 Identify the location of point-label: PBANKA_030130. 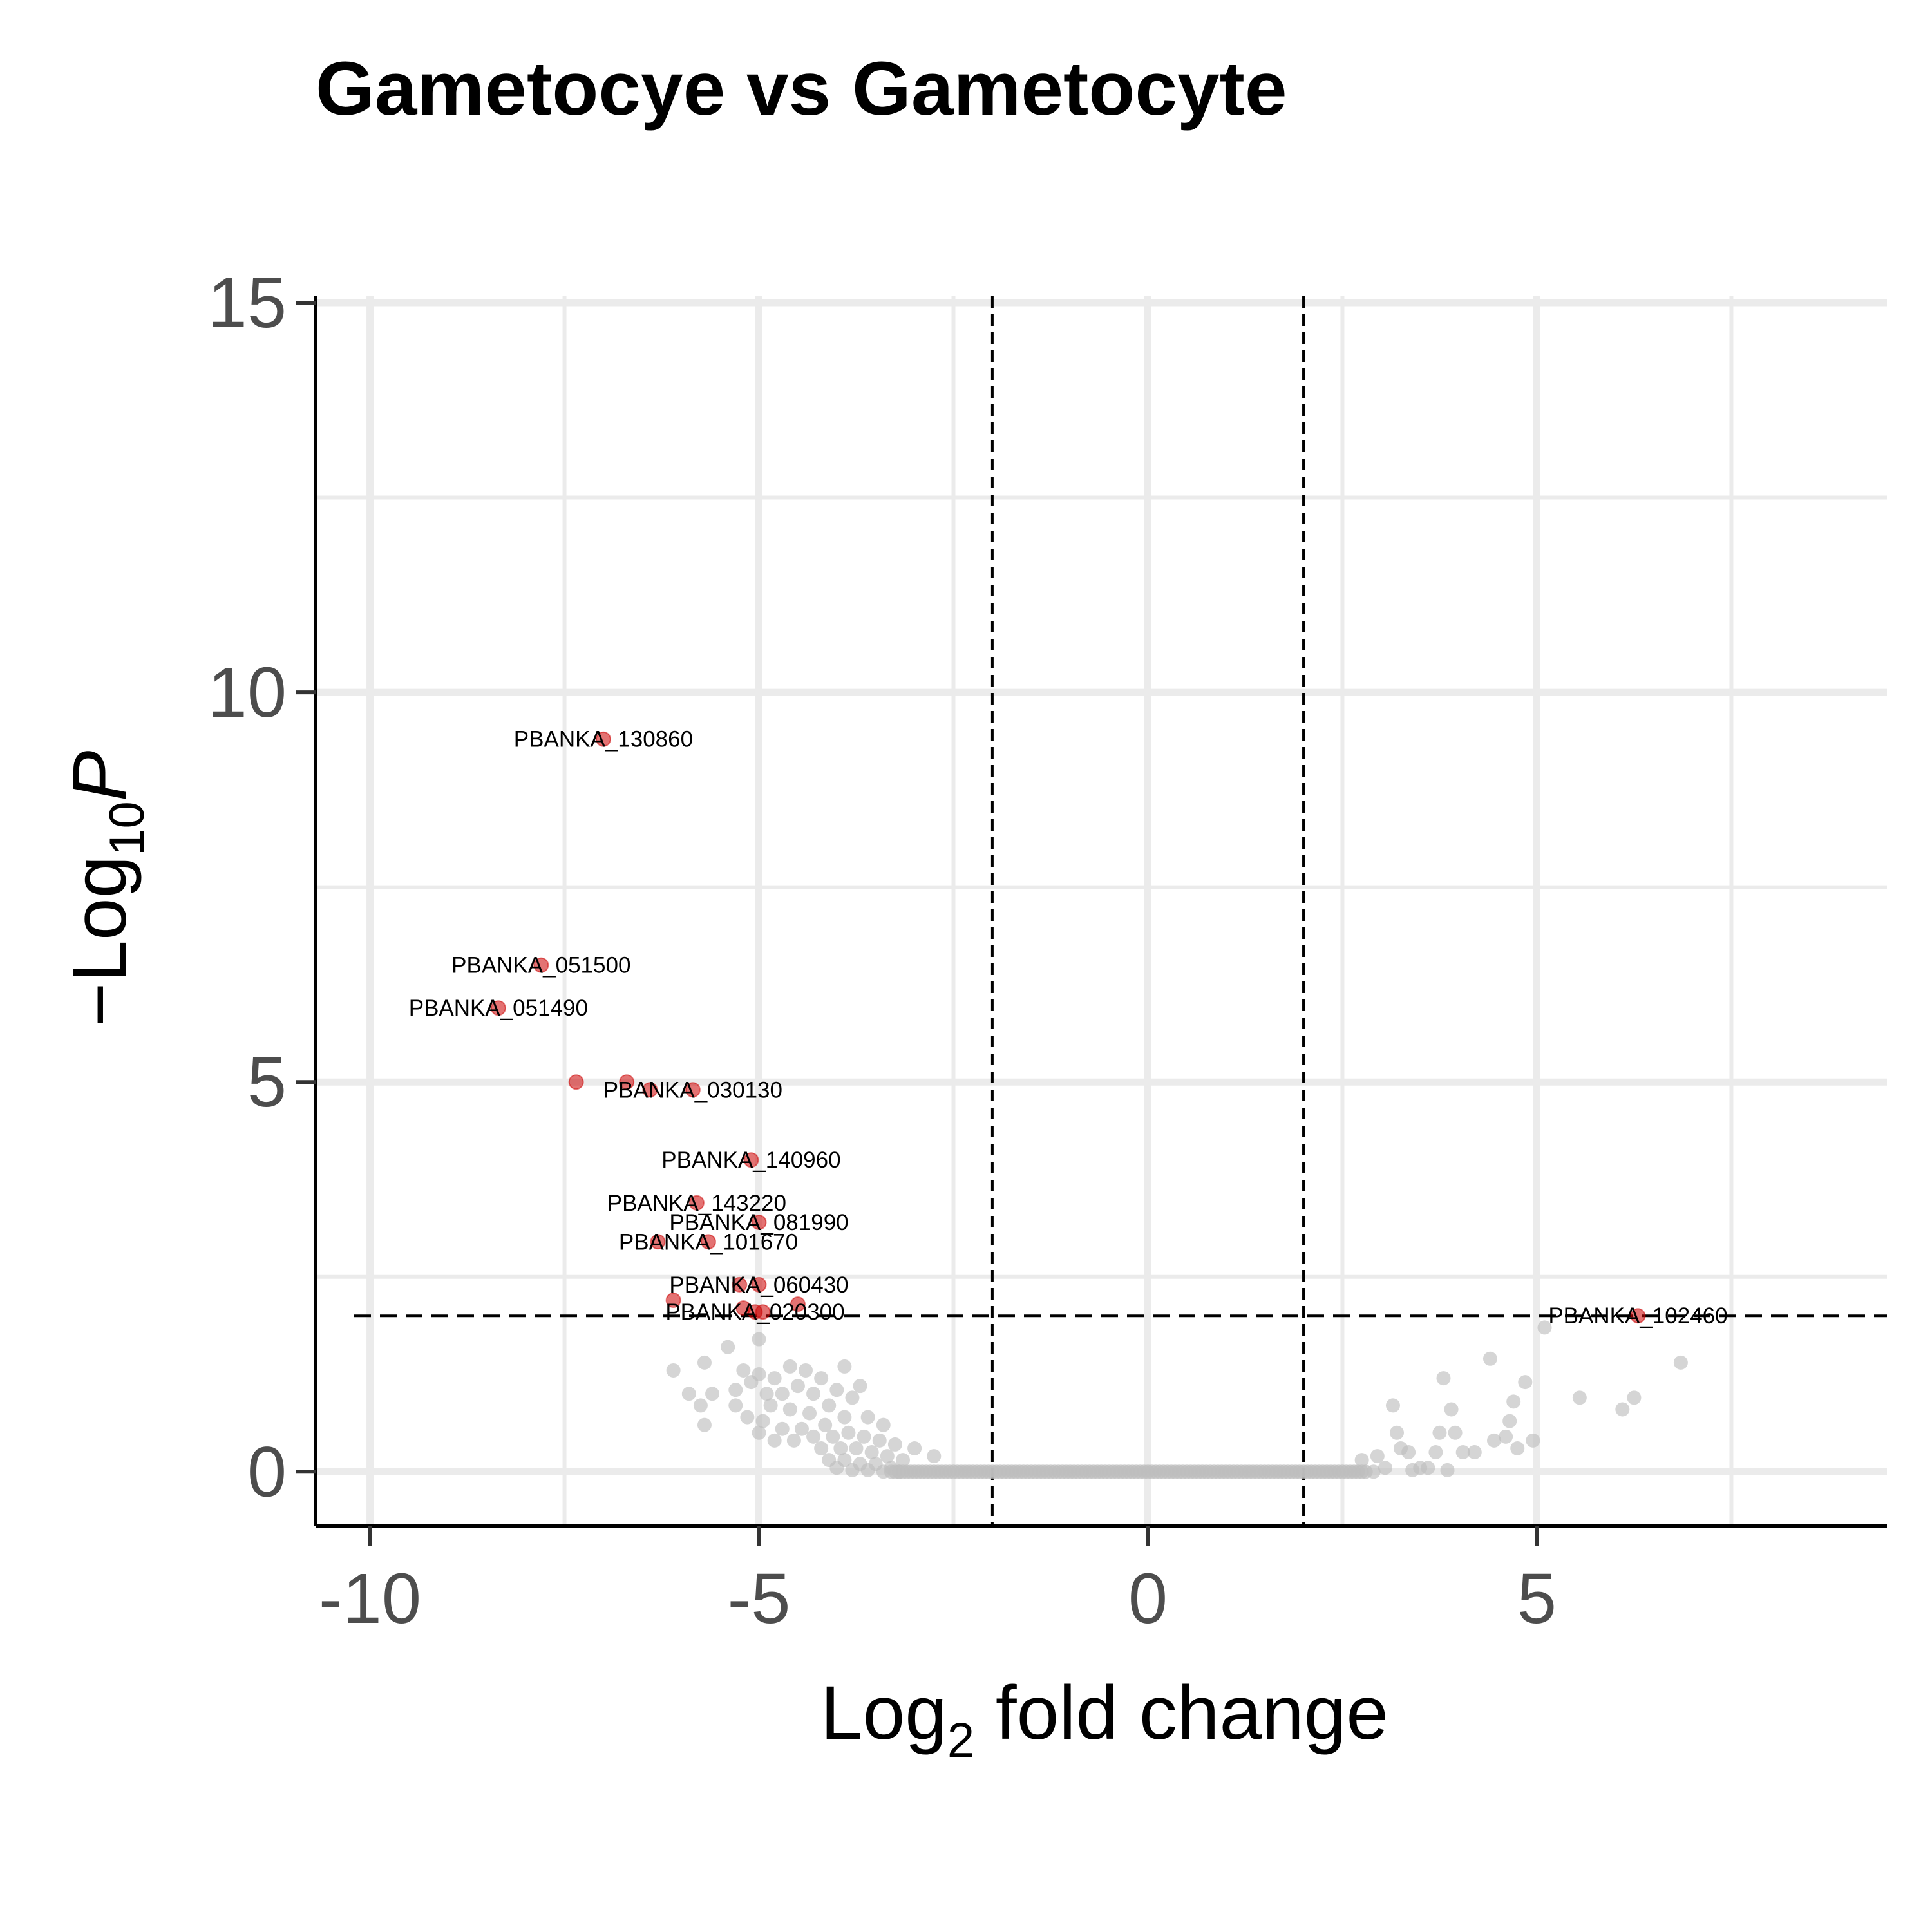
(692, 1090).